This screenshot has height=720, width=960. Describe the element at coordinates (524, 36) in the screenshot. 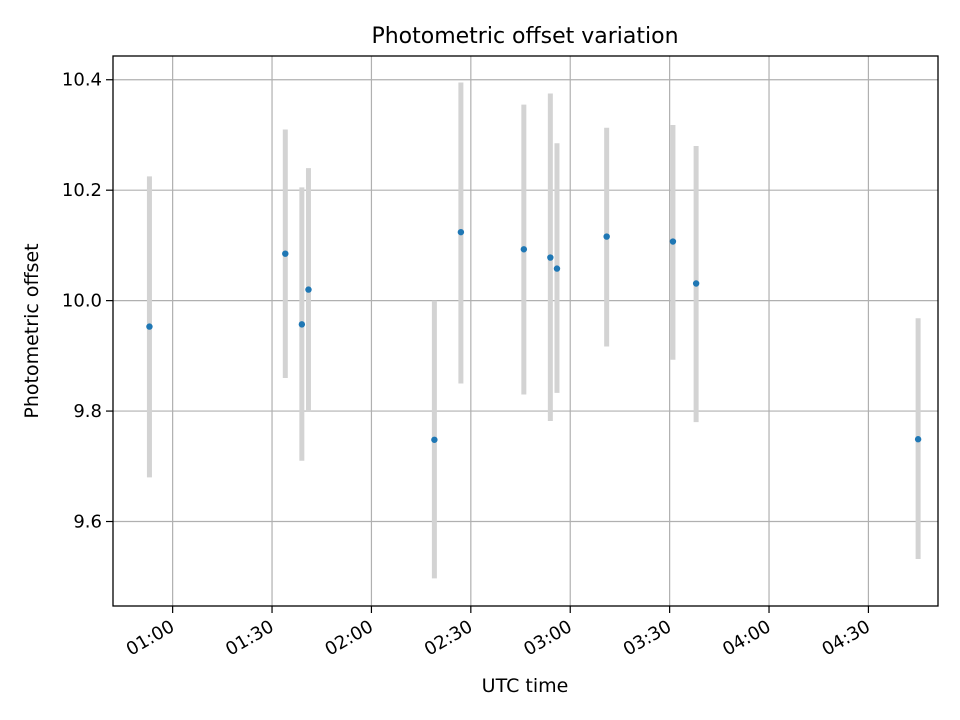

I see `chart-title: Photometric offset variation` at that location.